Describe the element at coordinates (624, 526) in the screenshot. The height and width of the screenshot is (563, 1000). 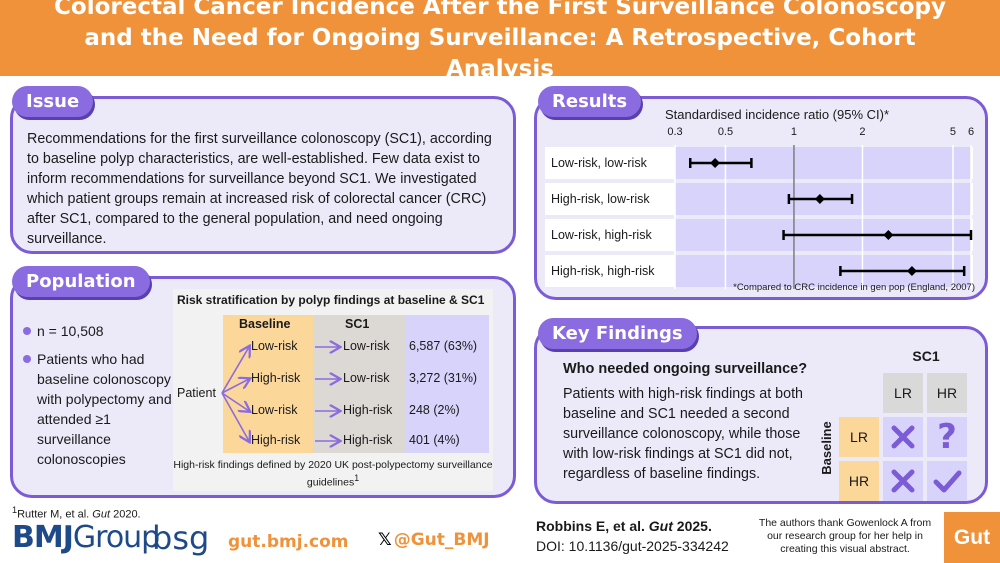
I see `citation: Robbins E, et al. Gut 2025.` at that location.